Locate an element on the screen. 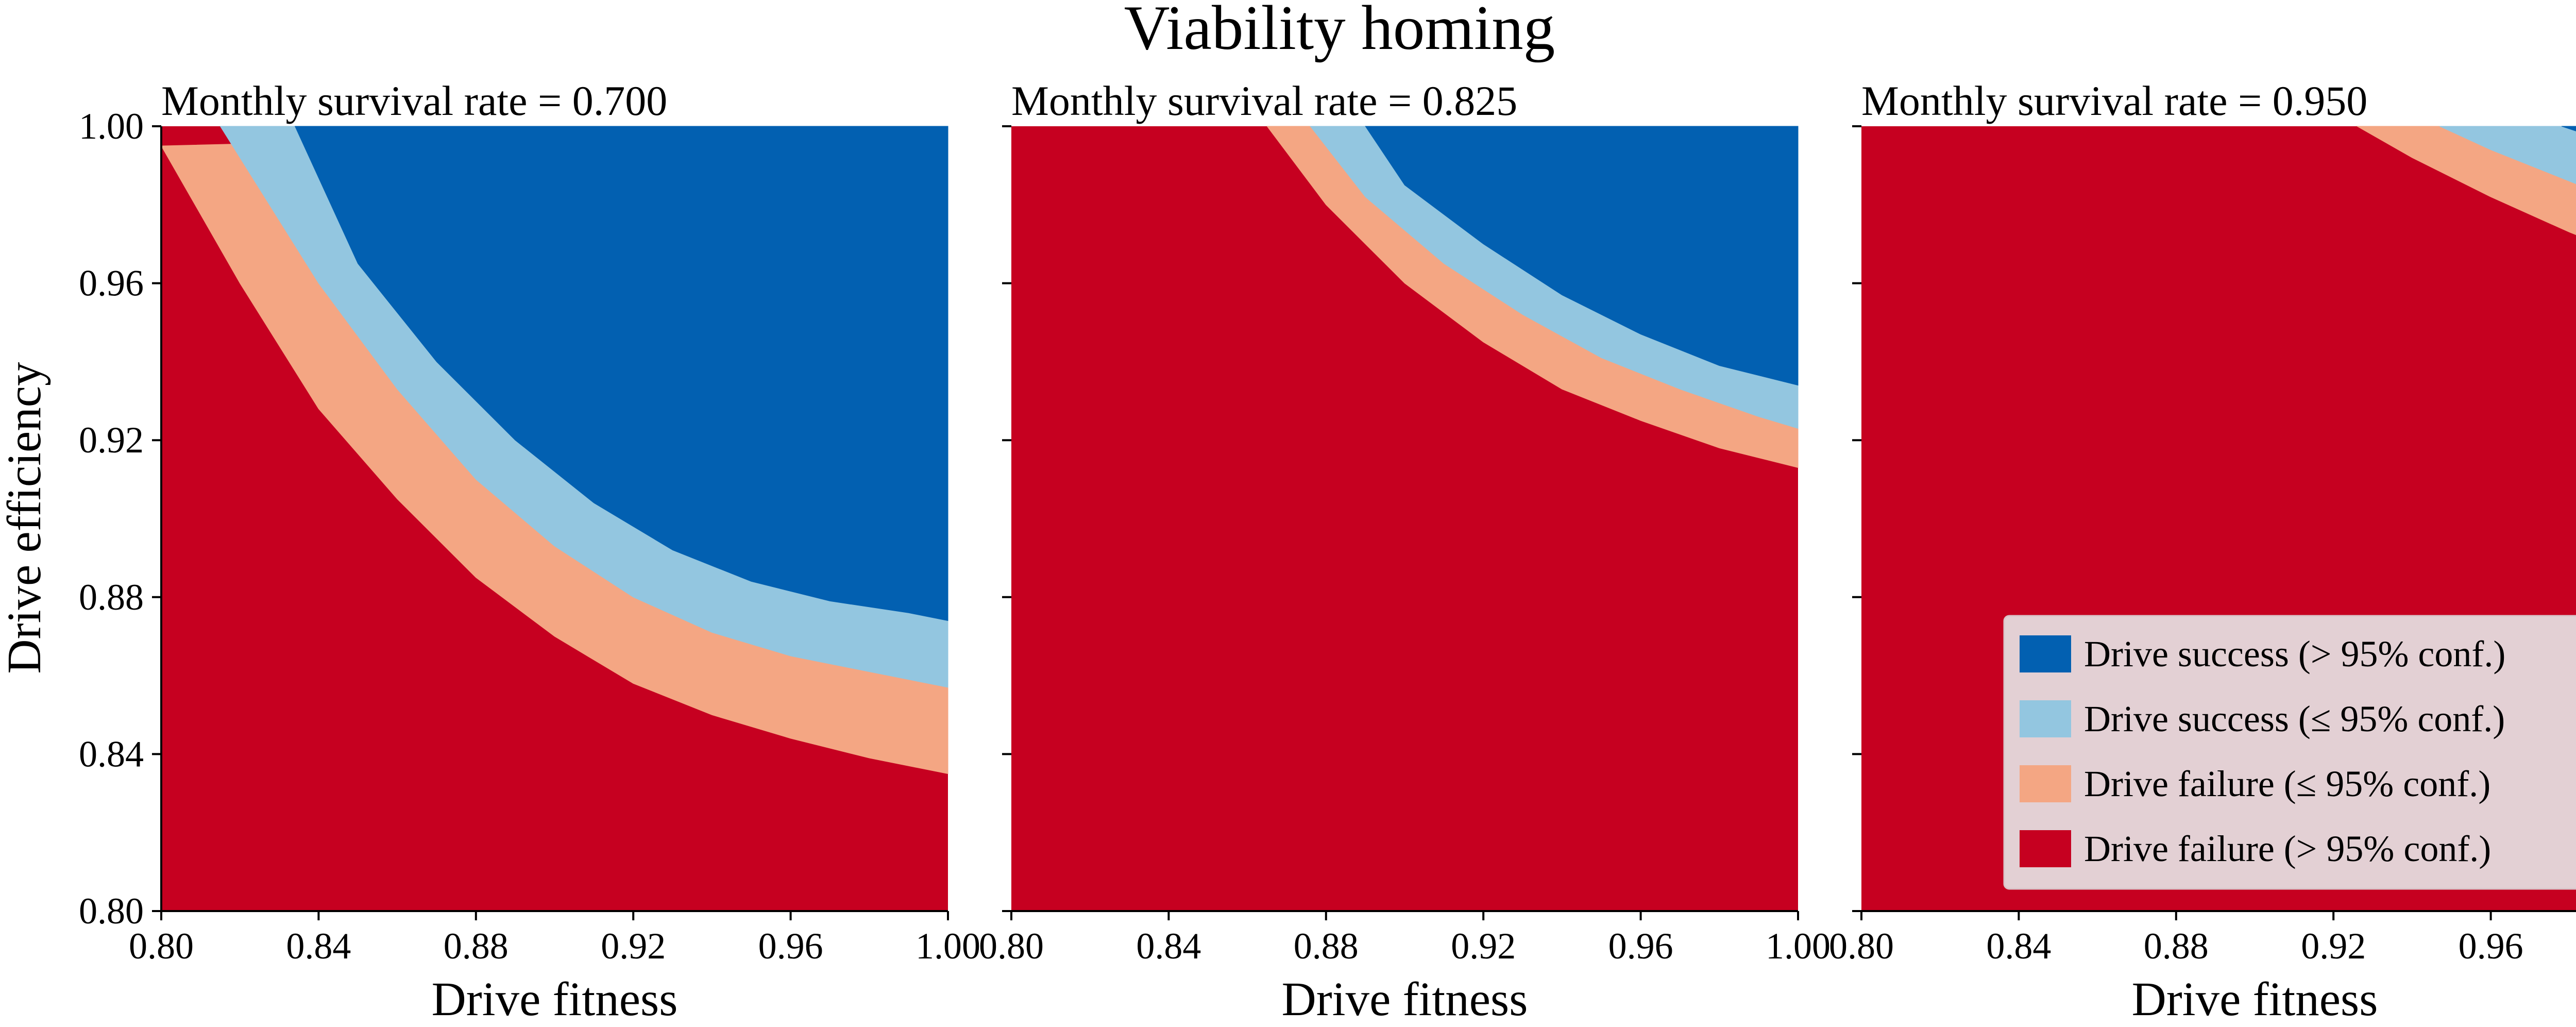 The height and width of the screenshot is (1027, 2576). y-tick-label: 0.80 is located at coordinates (111, 911).